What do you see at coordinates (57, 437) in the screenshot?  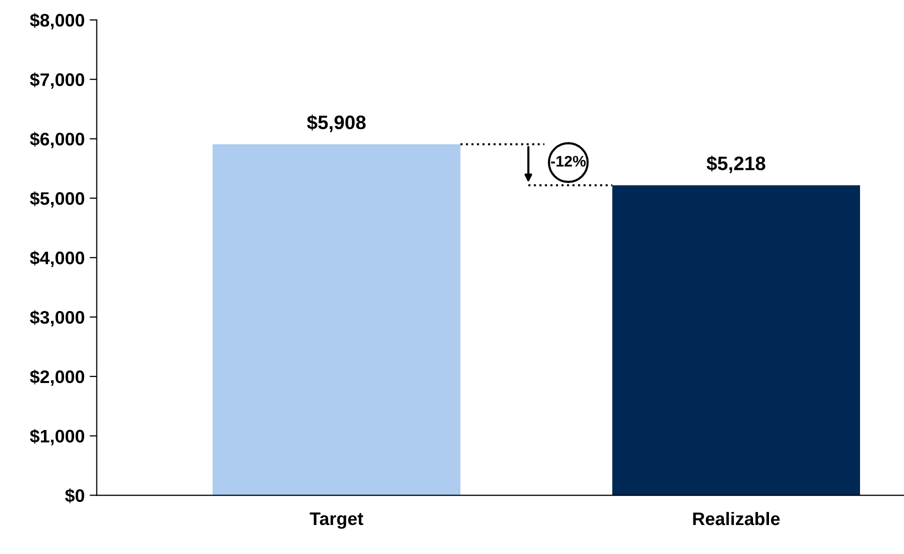 I see `y-tick-label: $1,000` at bounding box center [57, 437].